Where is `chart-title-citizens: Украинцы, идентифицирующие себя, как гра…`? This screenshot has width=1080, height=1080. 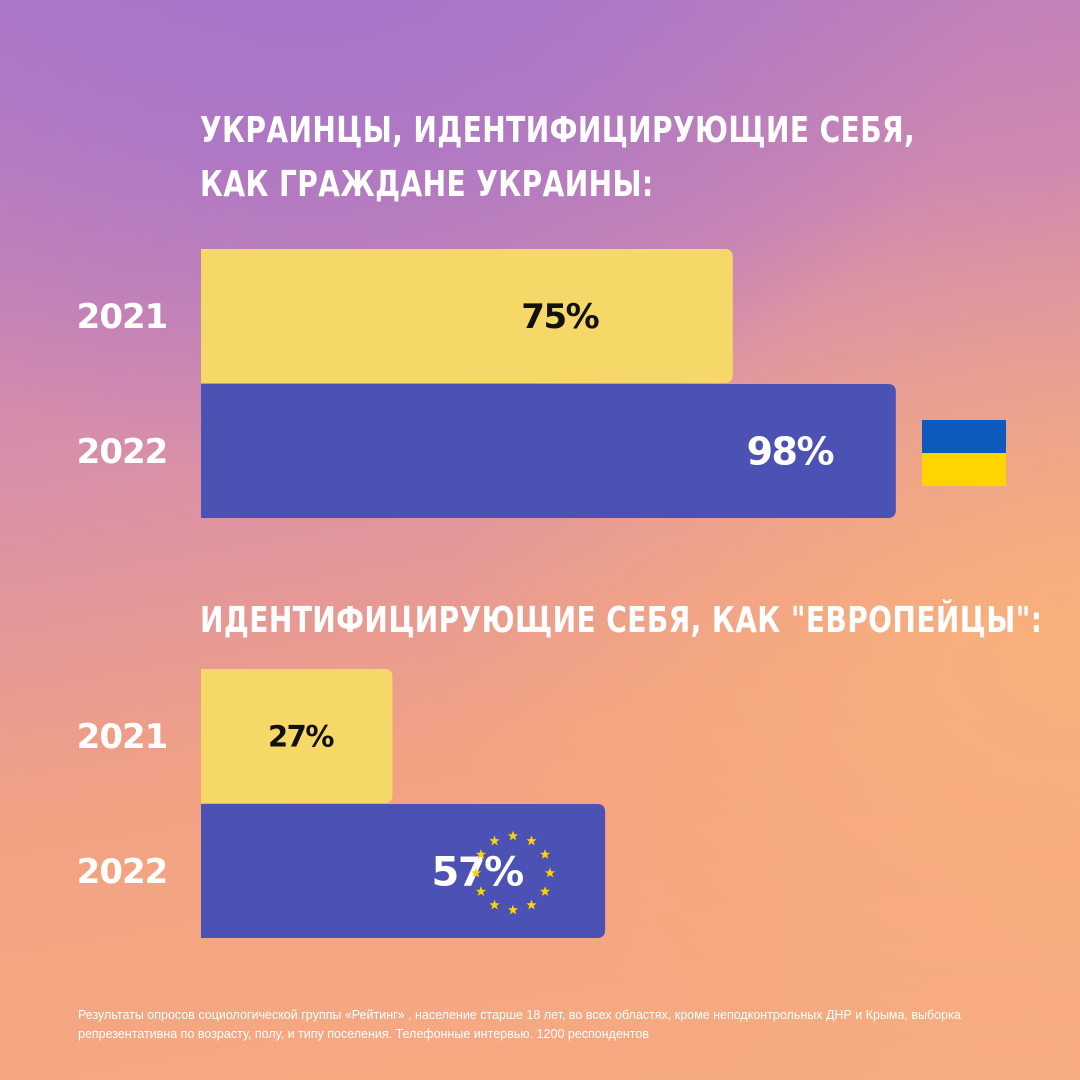
chart-title-citizens: Украинцы, идентифицирующие себя, как гра… is located at coordinates (557, 158).